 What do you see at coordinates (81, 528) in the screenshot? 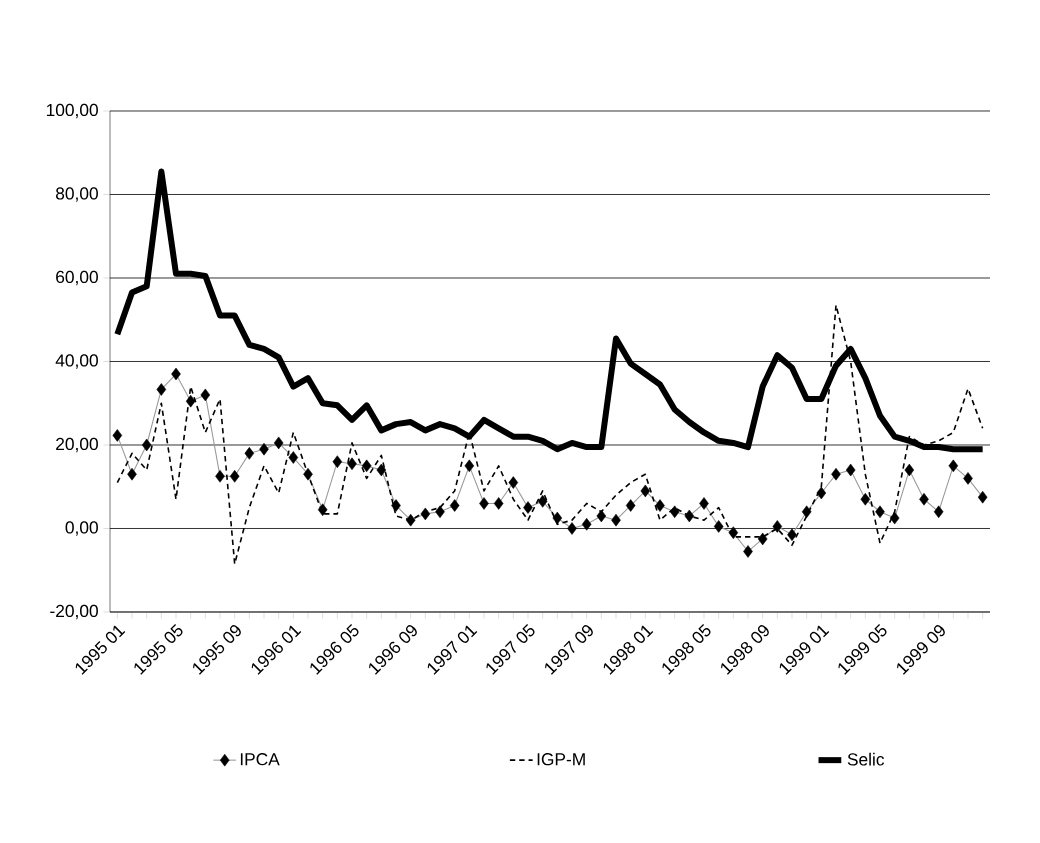
I see `y-tick-label: 0,00` at bounding box center [81, 528].